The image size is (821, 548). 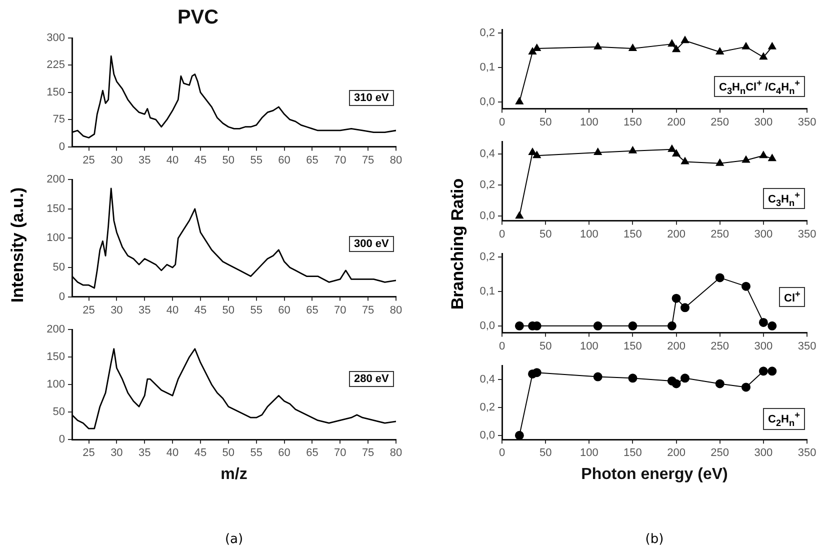 What do you see at coordinates (371, 244) in the screenshot?
I see `annotation: 300 eV` at bounding box center [371, 244].